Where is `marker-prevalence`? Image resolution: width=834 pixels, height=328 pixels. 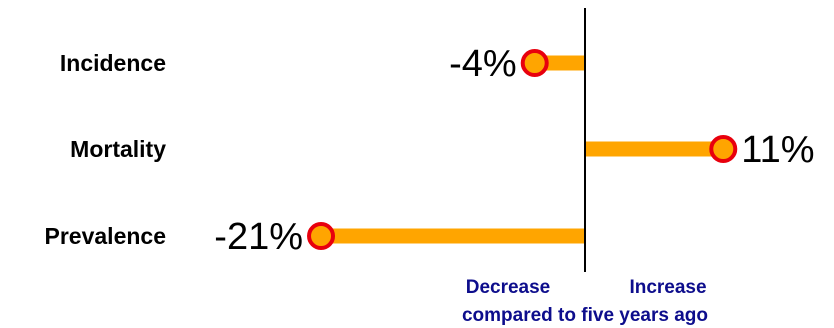
marker-prevalence is located at coordinates (321, 236).